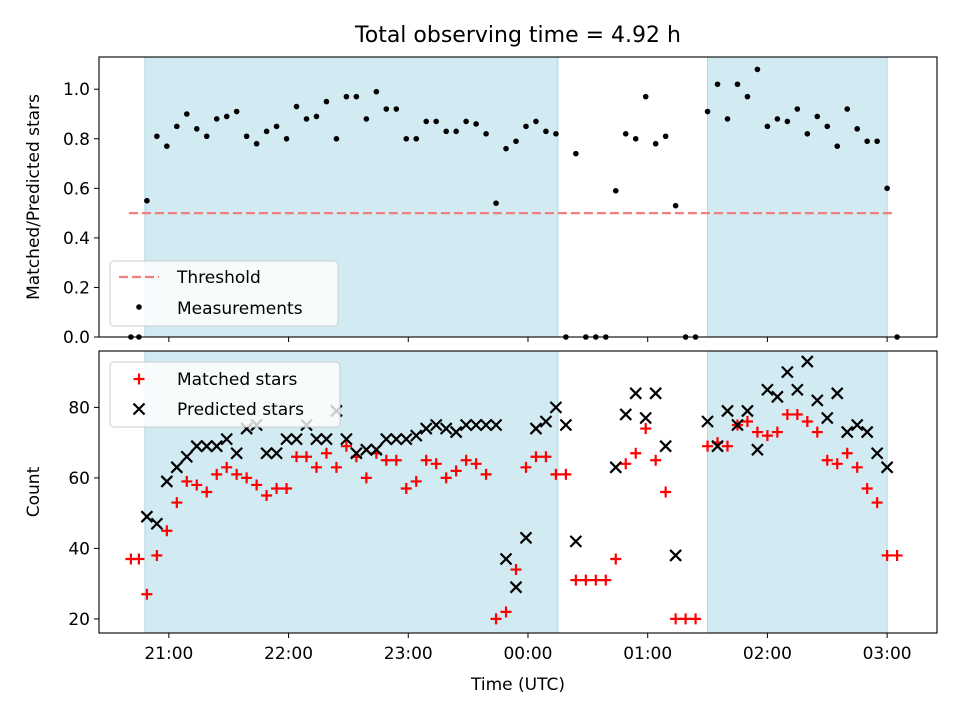 Image resolution: width=960 pixels, height=720 pixels. I want to click on legend-predicted-swatch, so click(139, 409).